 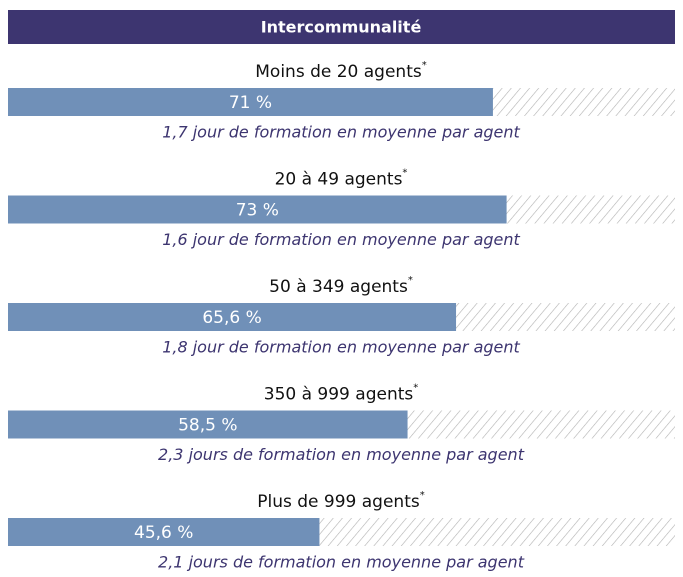 I want to click on category-label: 50 à 349 agents*, so click(x=341, y=286).